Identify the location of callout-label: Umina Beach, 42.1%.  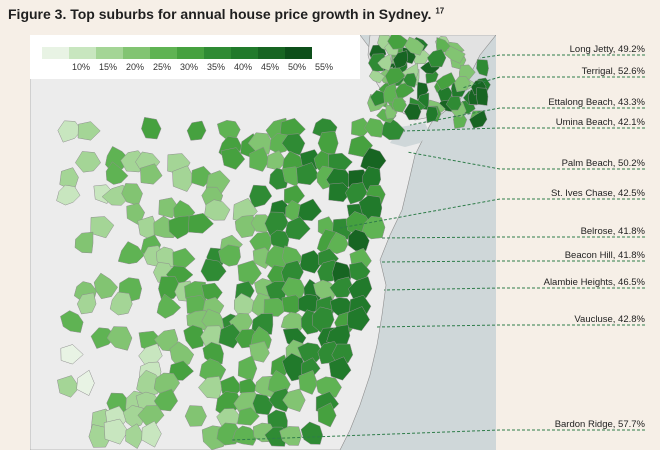
(600, 122).